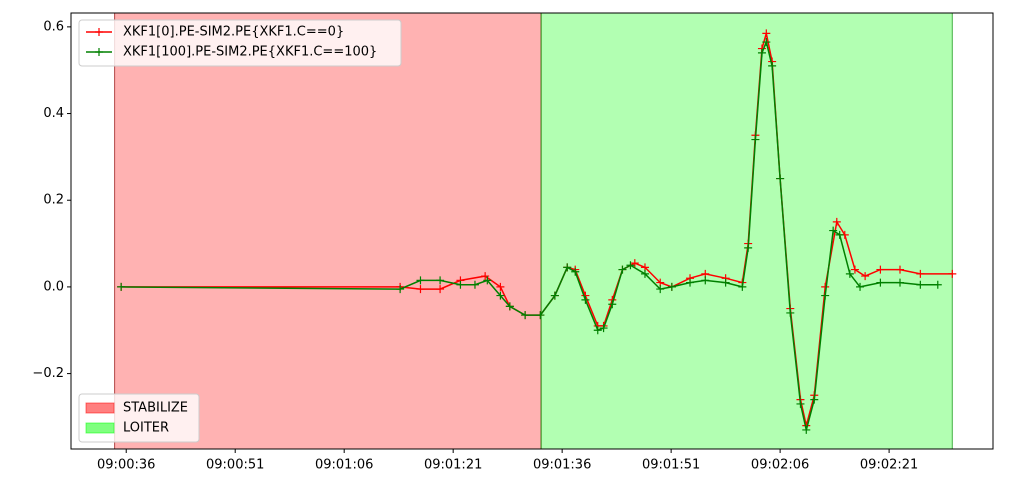 The width and height of the screenshot is (1024, 492). What do you see at coordinates (155, 408) in the screenshot?
I see `legend-label: STABILIZE` at bounding box center [155, 408].